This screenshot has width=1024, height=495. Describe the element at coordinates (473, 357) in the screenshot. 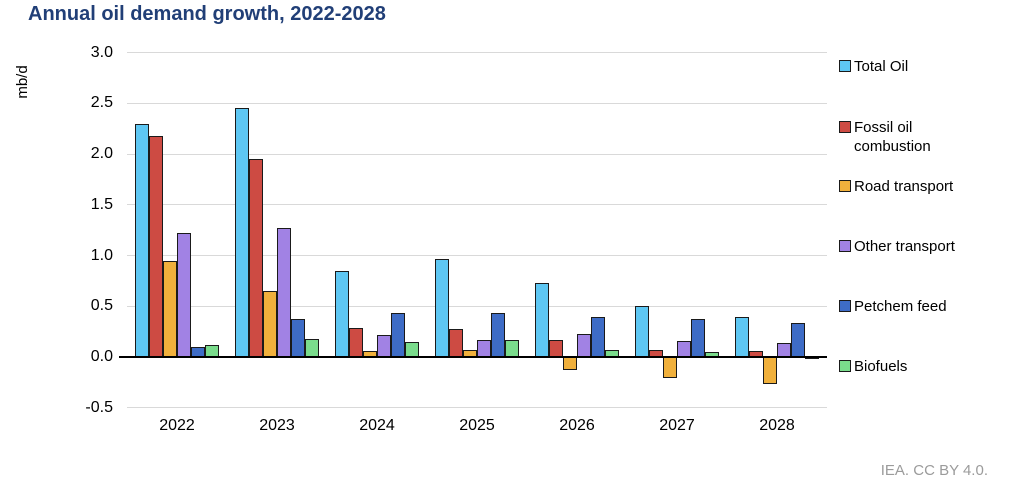

I see `x-axis-line` at that location.